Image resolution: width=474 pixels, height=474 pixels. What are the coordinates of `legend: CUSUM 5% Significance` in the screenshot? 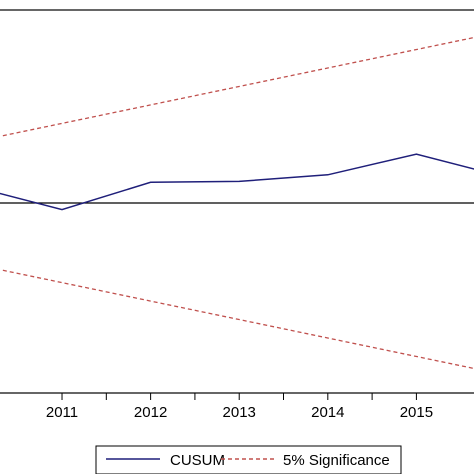 It's located at (248, 459).